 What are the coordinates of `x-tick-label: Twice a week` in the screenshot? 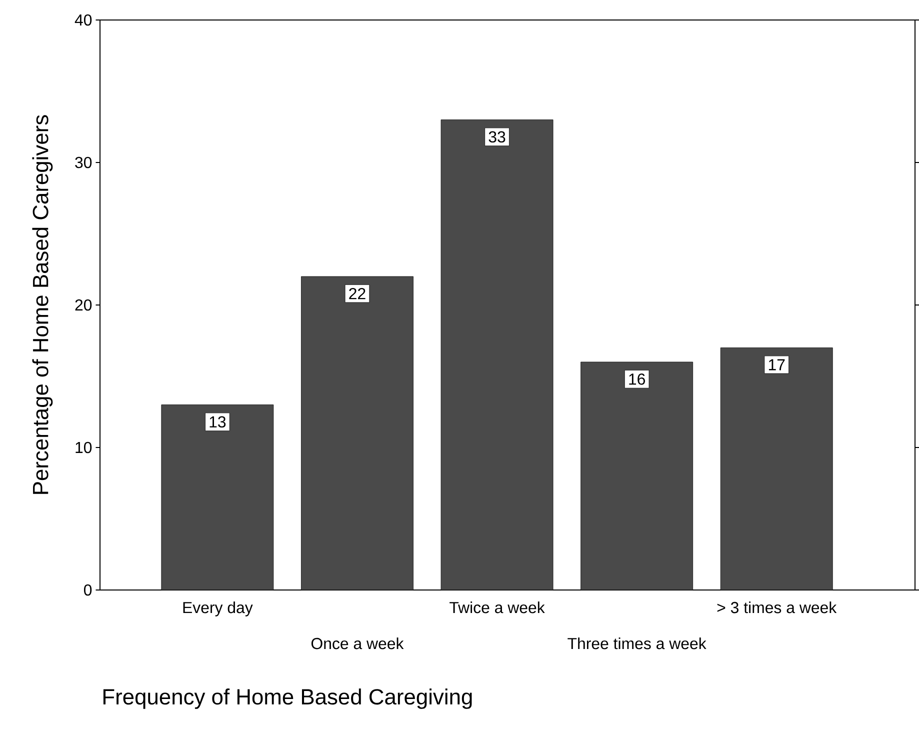 It's located at (497, 608).